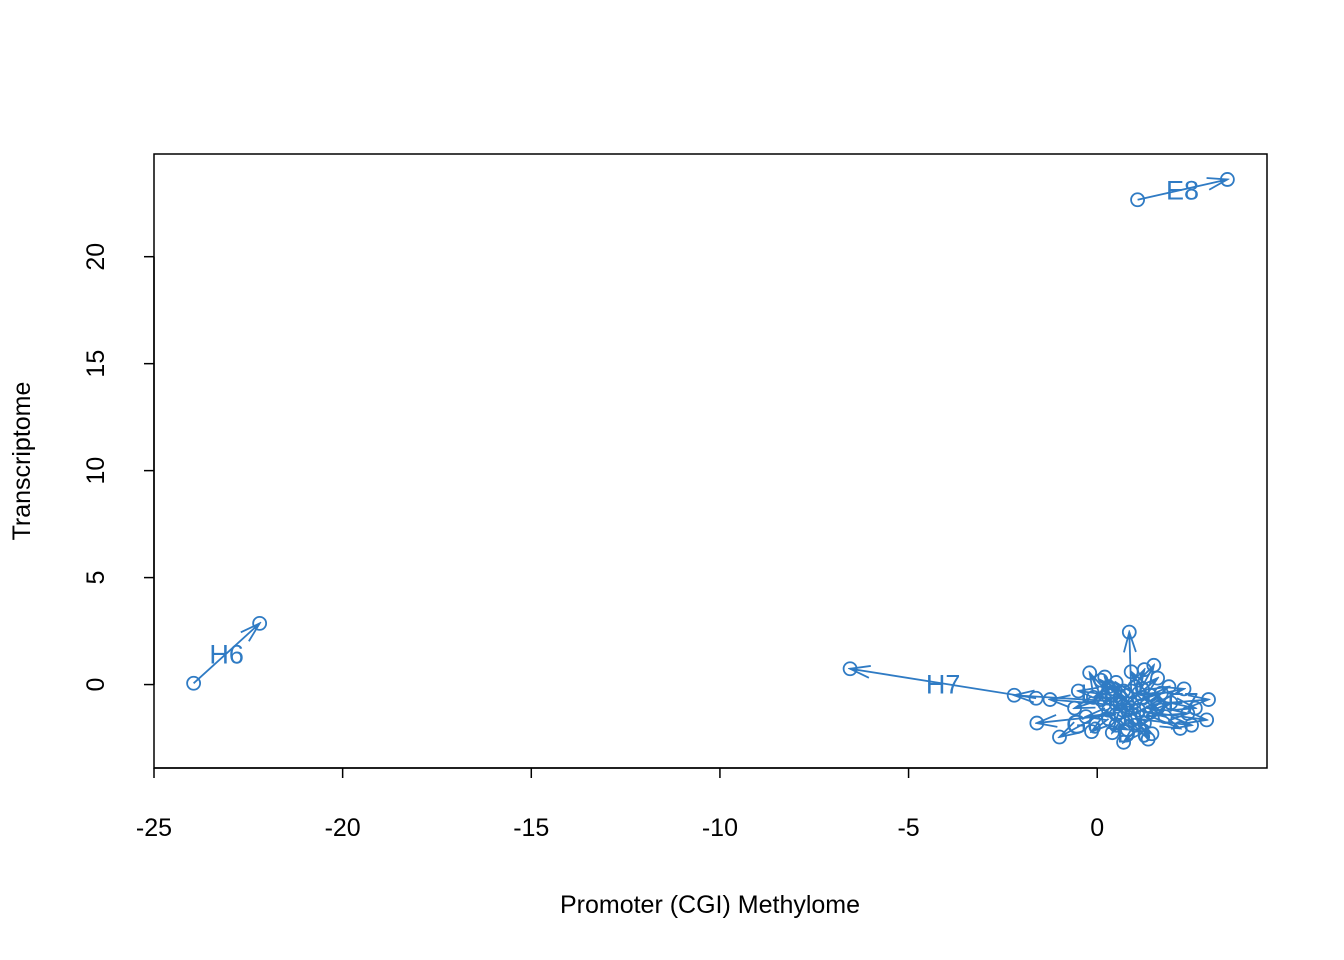  What do you see at coordinates (154, 828) in the screenshot?
I see `x-tick-label: -25` at bounding box center [154, 828].